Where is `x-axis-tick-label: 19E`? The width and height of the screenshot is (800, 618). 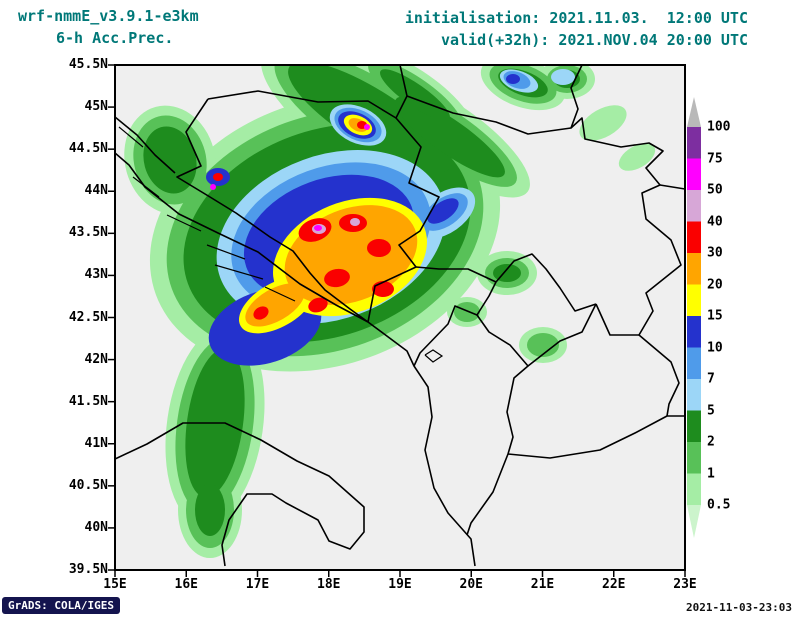
x-axis-tick-label: 19E is located at coordinates (400, 584).